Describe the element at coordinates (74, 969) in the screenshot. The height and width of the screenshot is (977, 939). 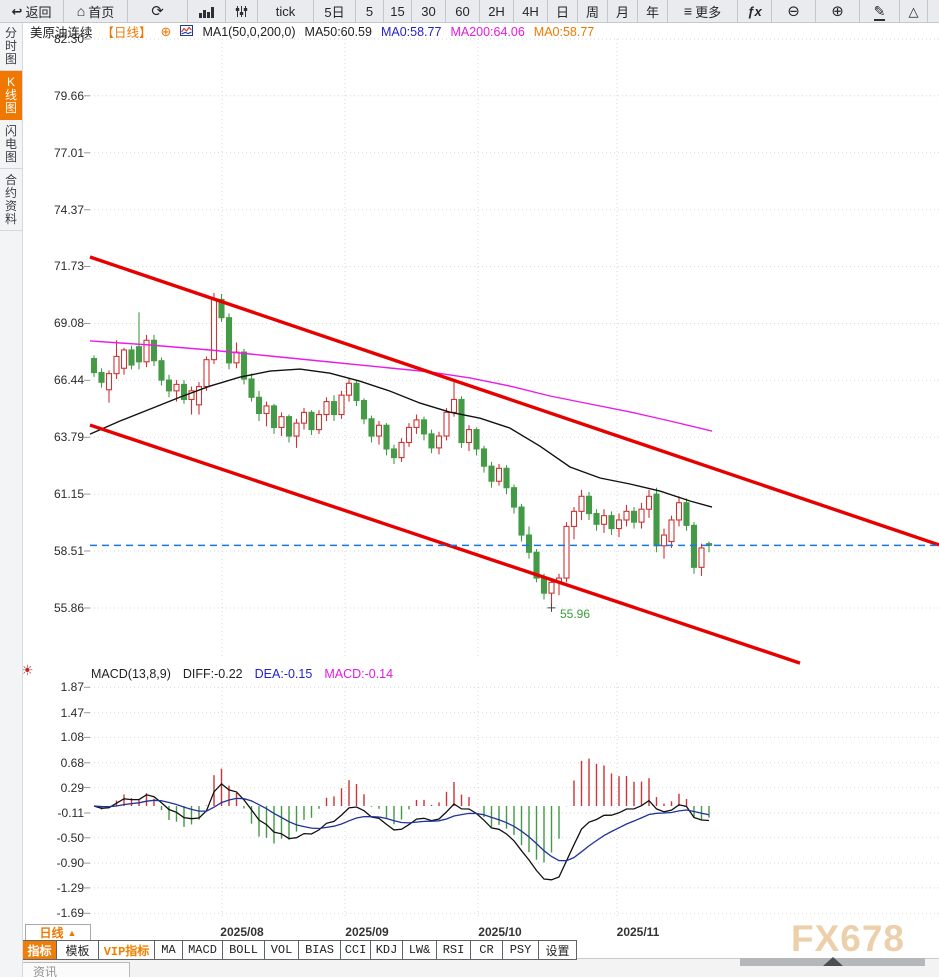
I see `news-tab-partial: 资讯` at that location.